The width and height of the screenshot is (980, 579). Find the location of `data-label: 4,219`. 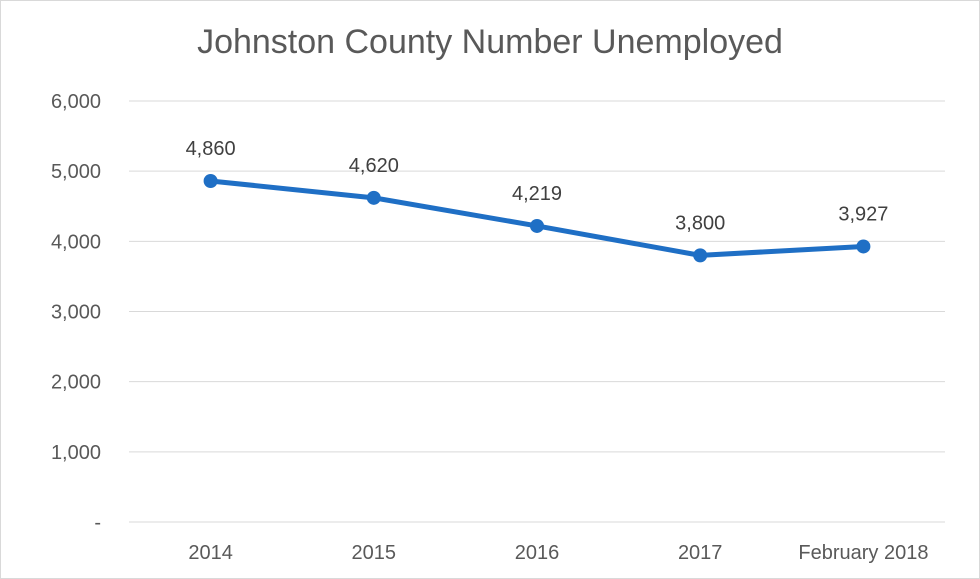

data-label: 4,219 is located at coordinates (537, 194).